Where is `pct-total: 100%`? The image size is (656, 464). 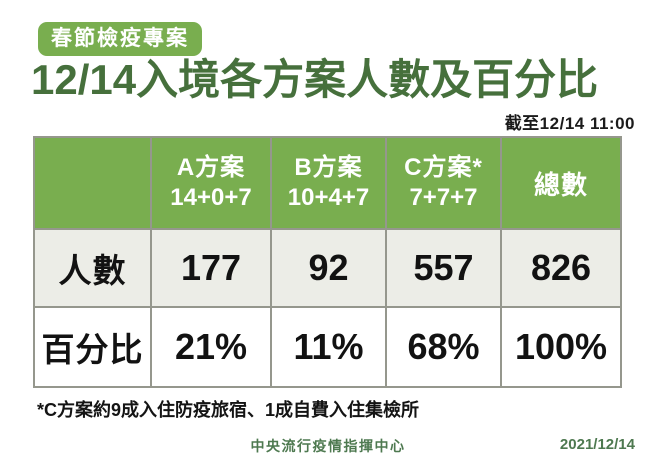 pct-total: 100% is located at coordinates (561, 347).